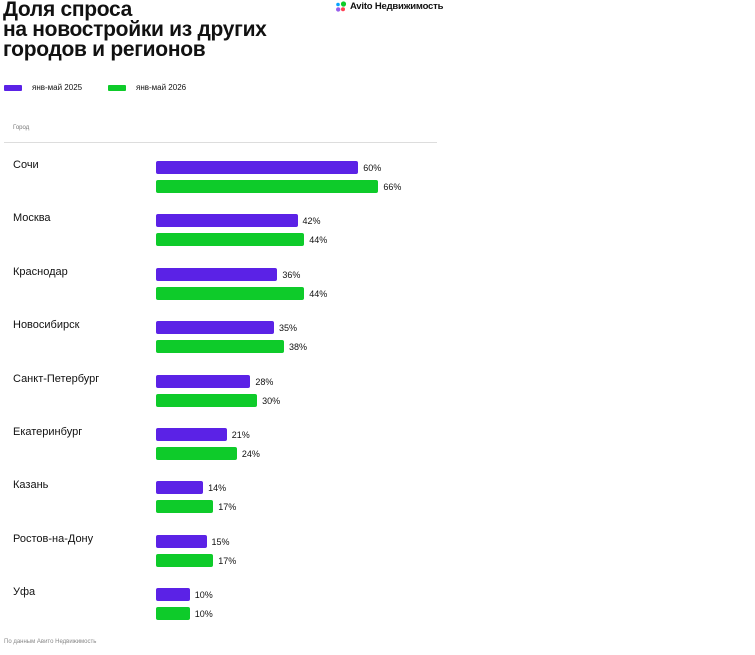 The width and height of the screenshot is (755, 655). What do you see at coordinates (264, 381) in the screenshot?
I see `data-label-2025: 28%` at bounding box center [264, 381].